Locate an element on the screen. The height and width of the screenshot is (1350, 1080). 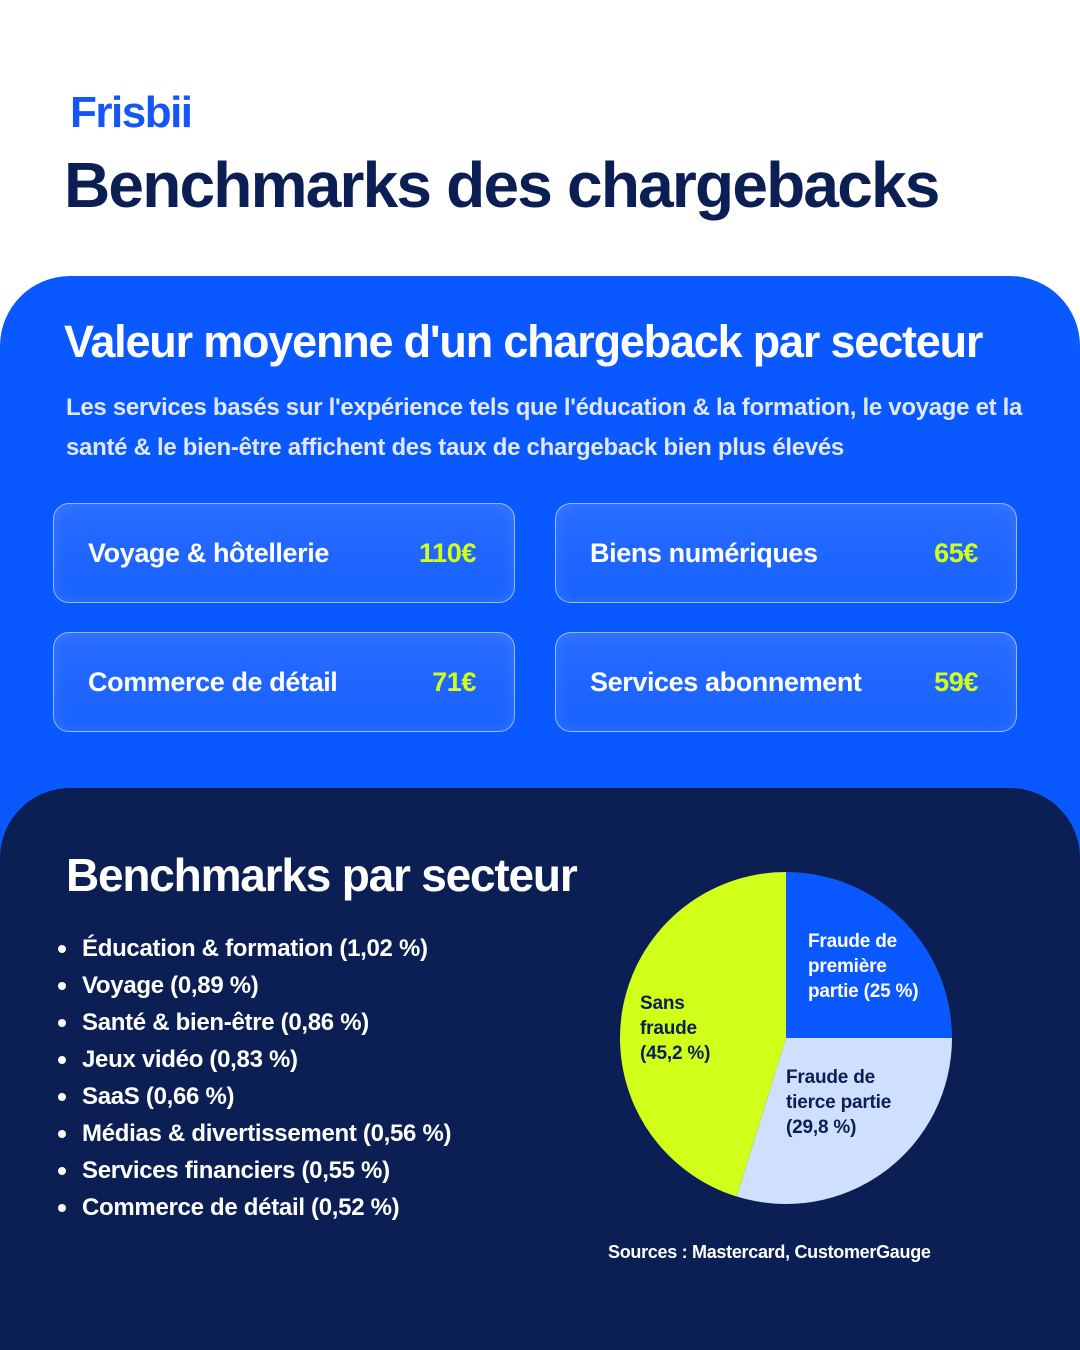
value-card-subscription: Services abonnement 59€ is located at coordinates (786, 682).